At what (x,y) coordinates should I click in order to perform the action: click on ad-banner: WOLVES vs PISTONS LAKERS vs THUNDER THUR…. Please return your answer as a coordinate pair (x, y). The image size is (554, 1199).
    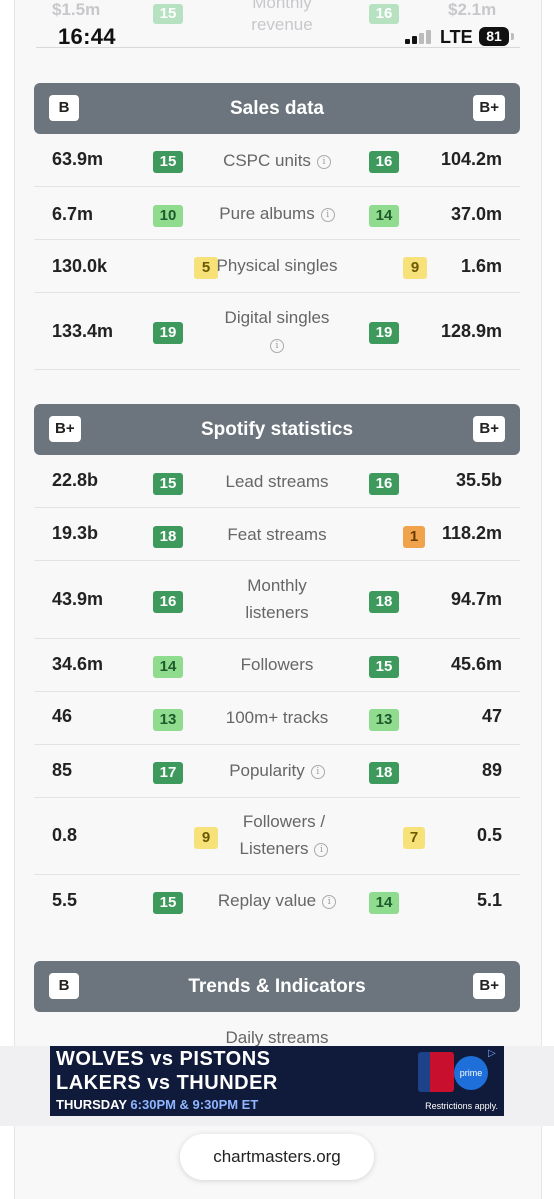
    Looking at the image, I should click on (277, 1081).